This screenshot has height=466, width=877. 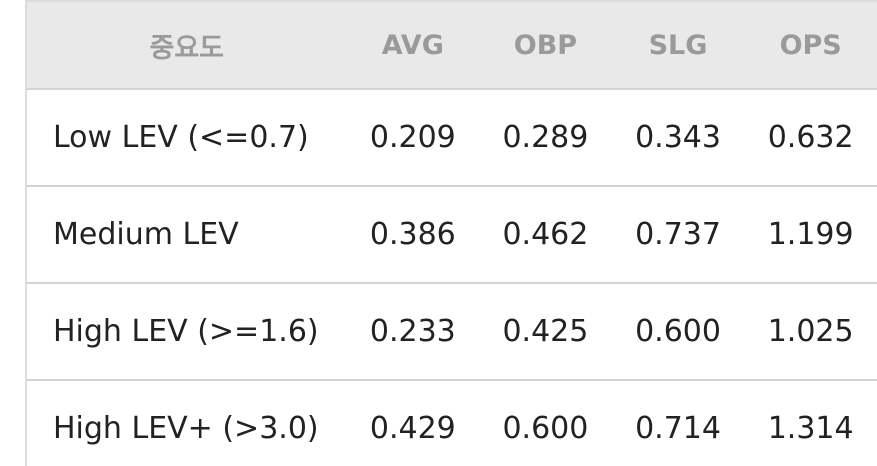 I want to click on stat-cell: 0.632, so click(x=810, y=137).